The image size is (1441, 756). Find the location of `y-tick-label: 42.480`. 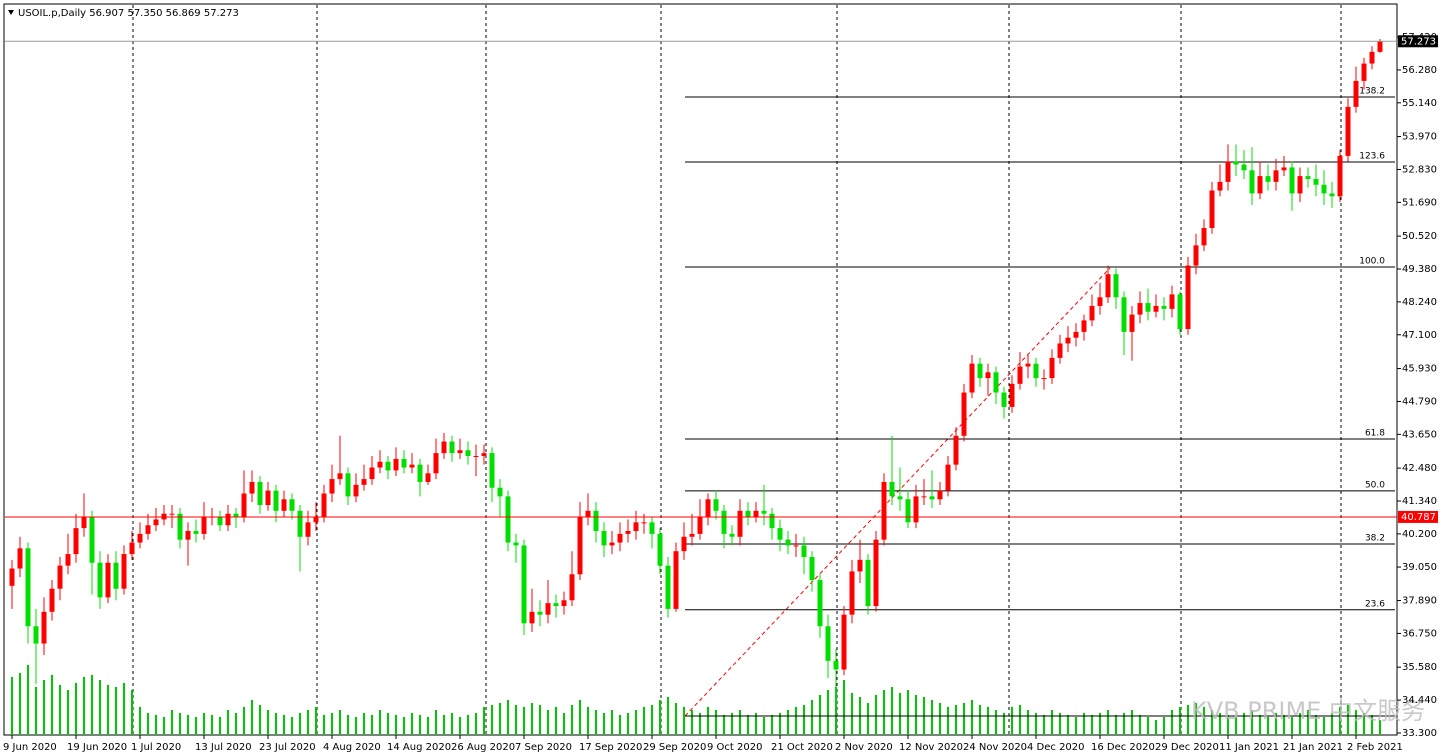

y-tick-label: 42.480 is located at coordinates (1419, 468).